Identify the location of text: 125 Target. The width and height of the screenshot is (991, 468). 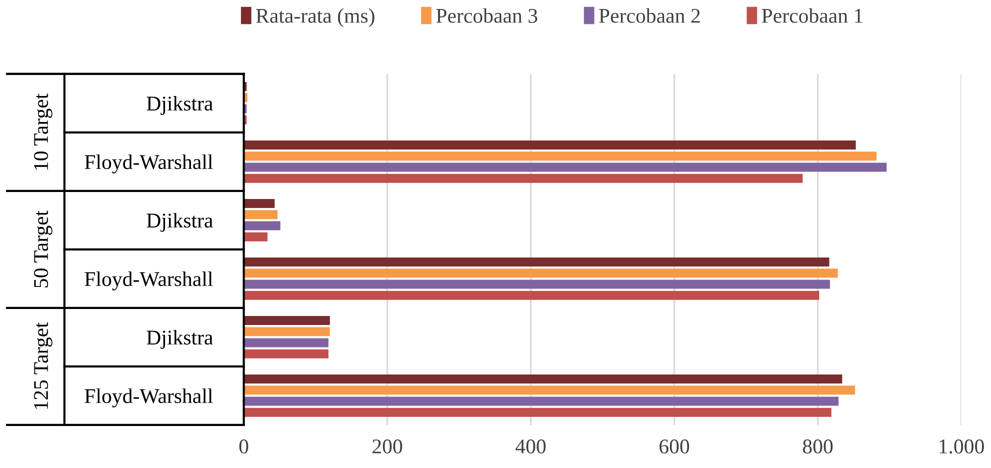
(43, 365).